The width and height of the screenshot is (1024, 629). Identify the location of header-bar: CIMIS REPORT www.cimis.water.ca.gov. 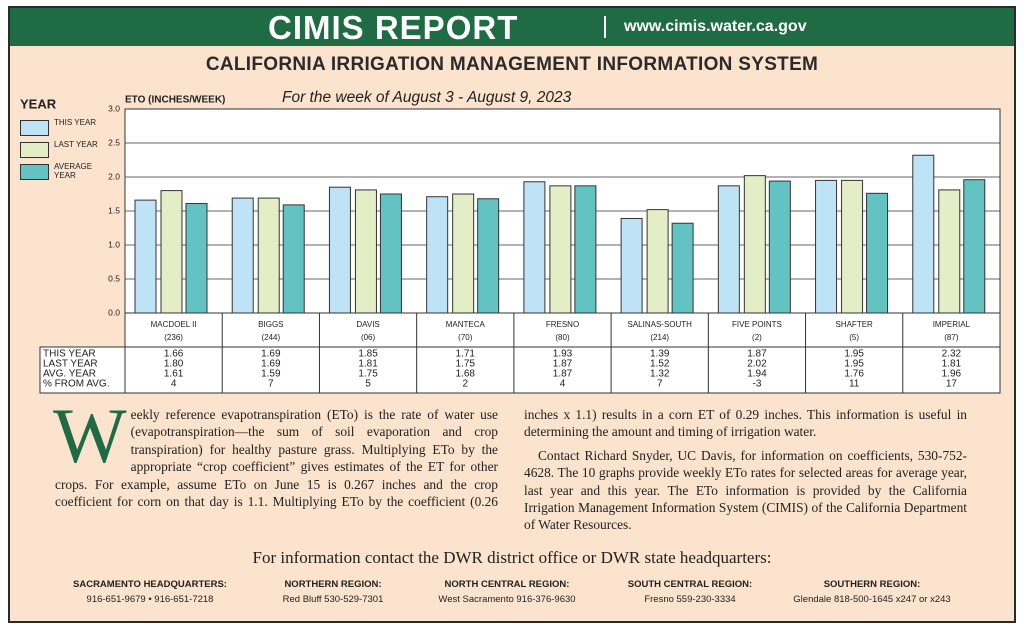
(512, 27).